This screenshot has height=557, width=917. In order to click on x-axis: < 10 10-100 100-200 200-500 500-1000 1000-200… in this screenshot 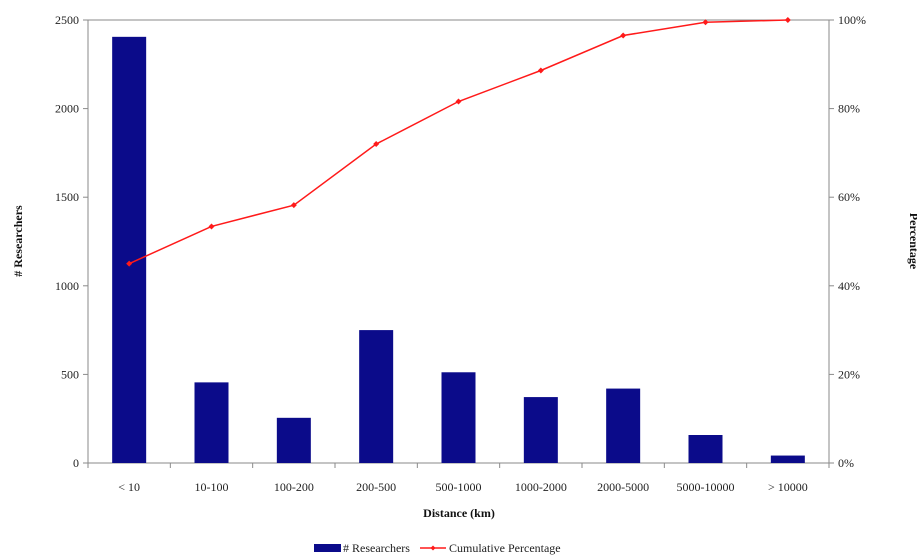, I will do `click(458, 478)`.